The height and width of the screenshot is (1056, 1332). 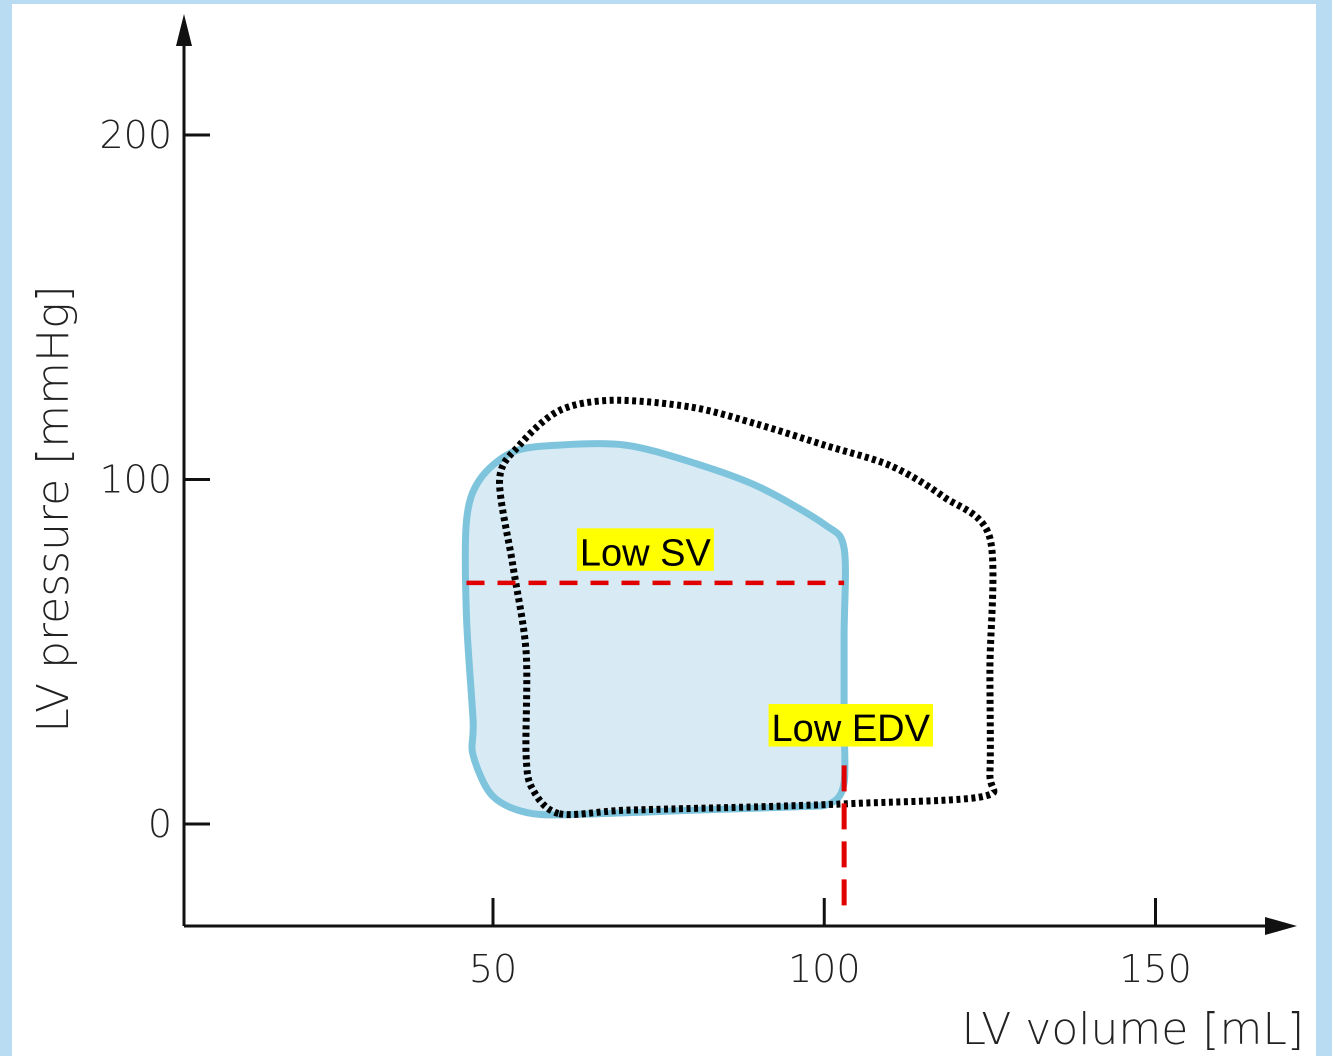 I want to click on annotations: Low SV Low EDV, so click(x=754, y=639).